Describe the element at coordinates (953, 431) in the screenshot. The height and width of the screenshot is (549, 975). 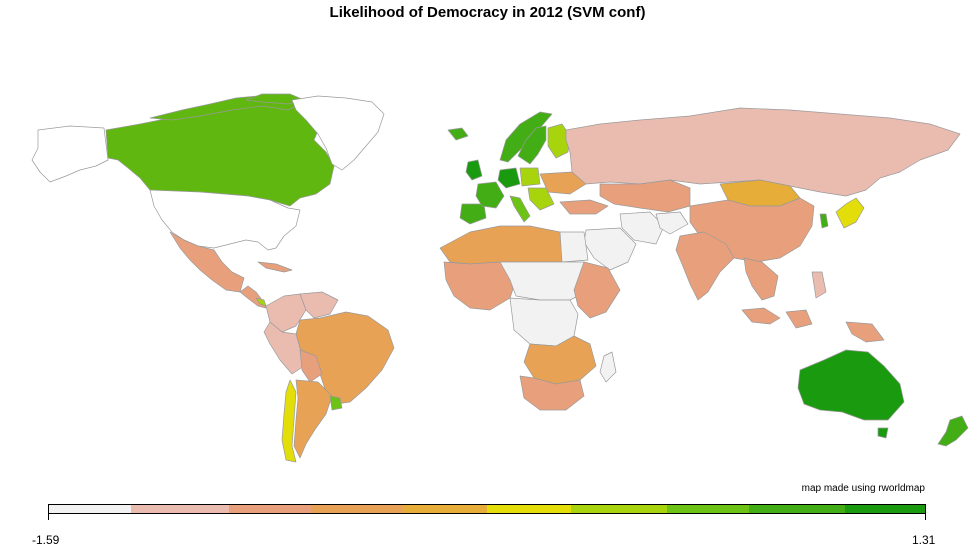
I see `region-new-zealand` at that location.